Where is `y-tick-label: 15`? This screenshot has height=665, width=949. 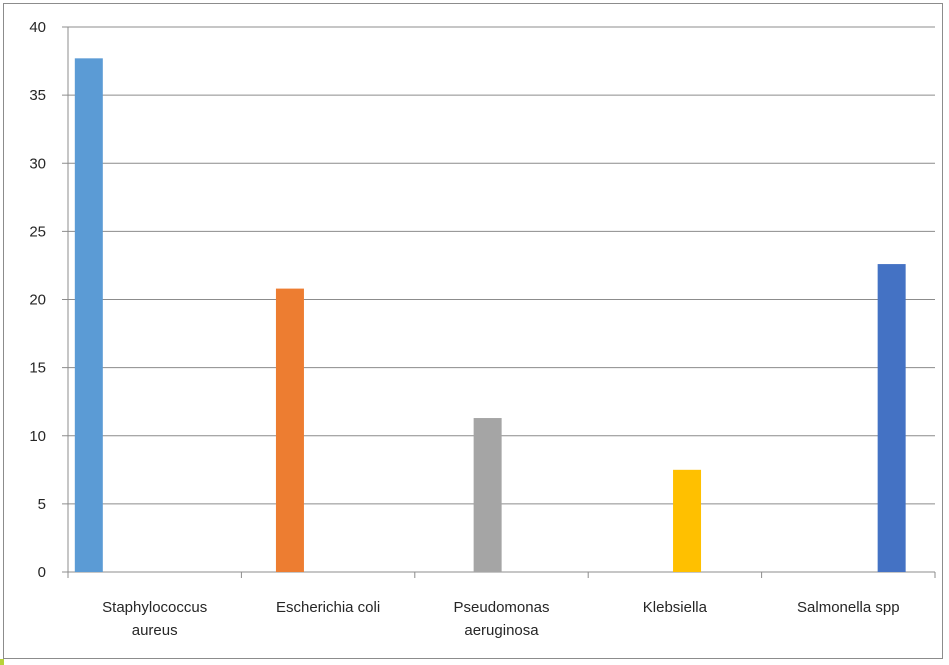
y-tick-label: 15 is located at coordinates (37, 368).